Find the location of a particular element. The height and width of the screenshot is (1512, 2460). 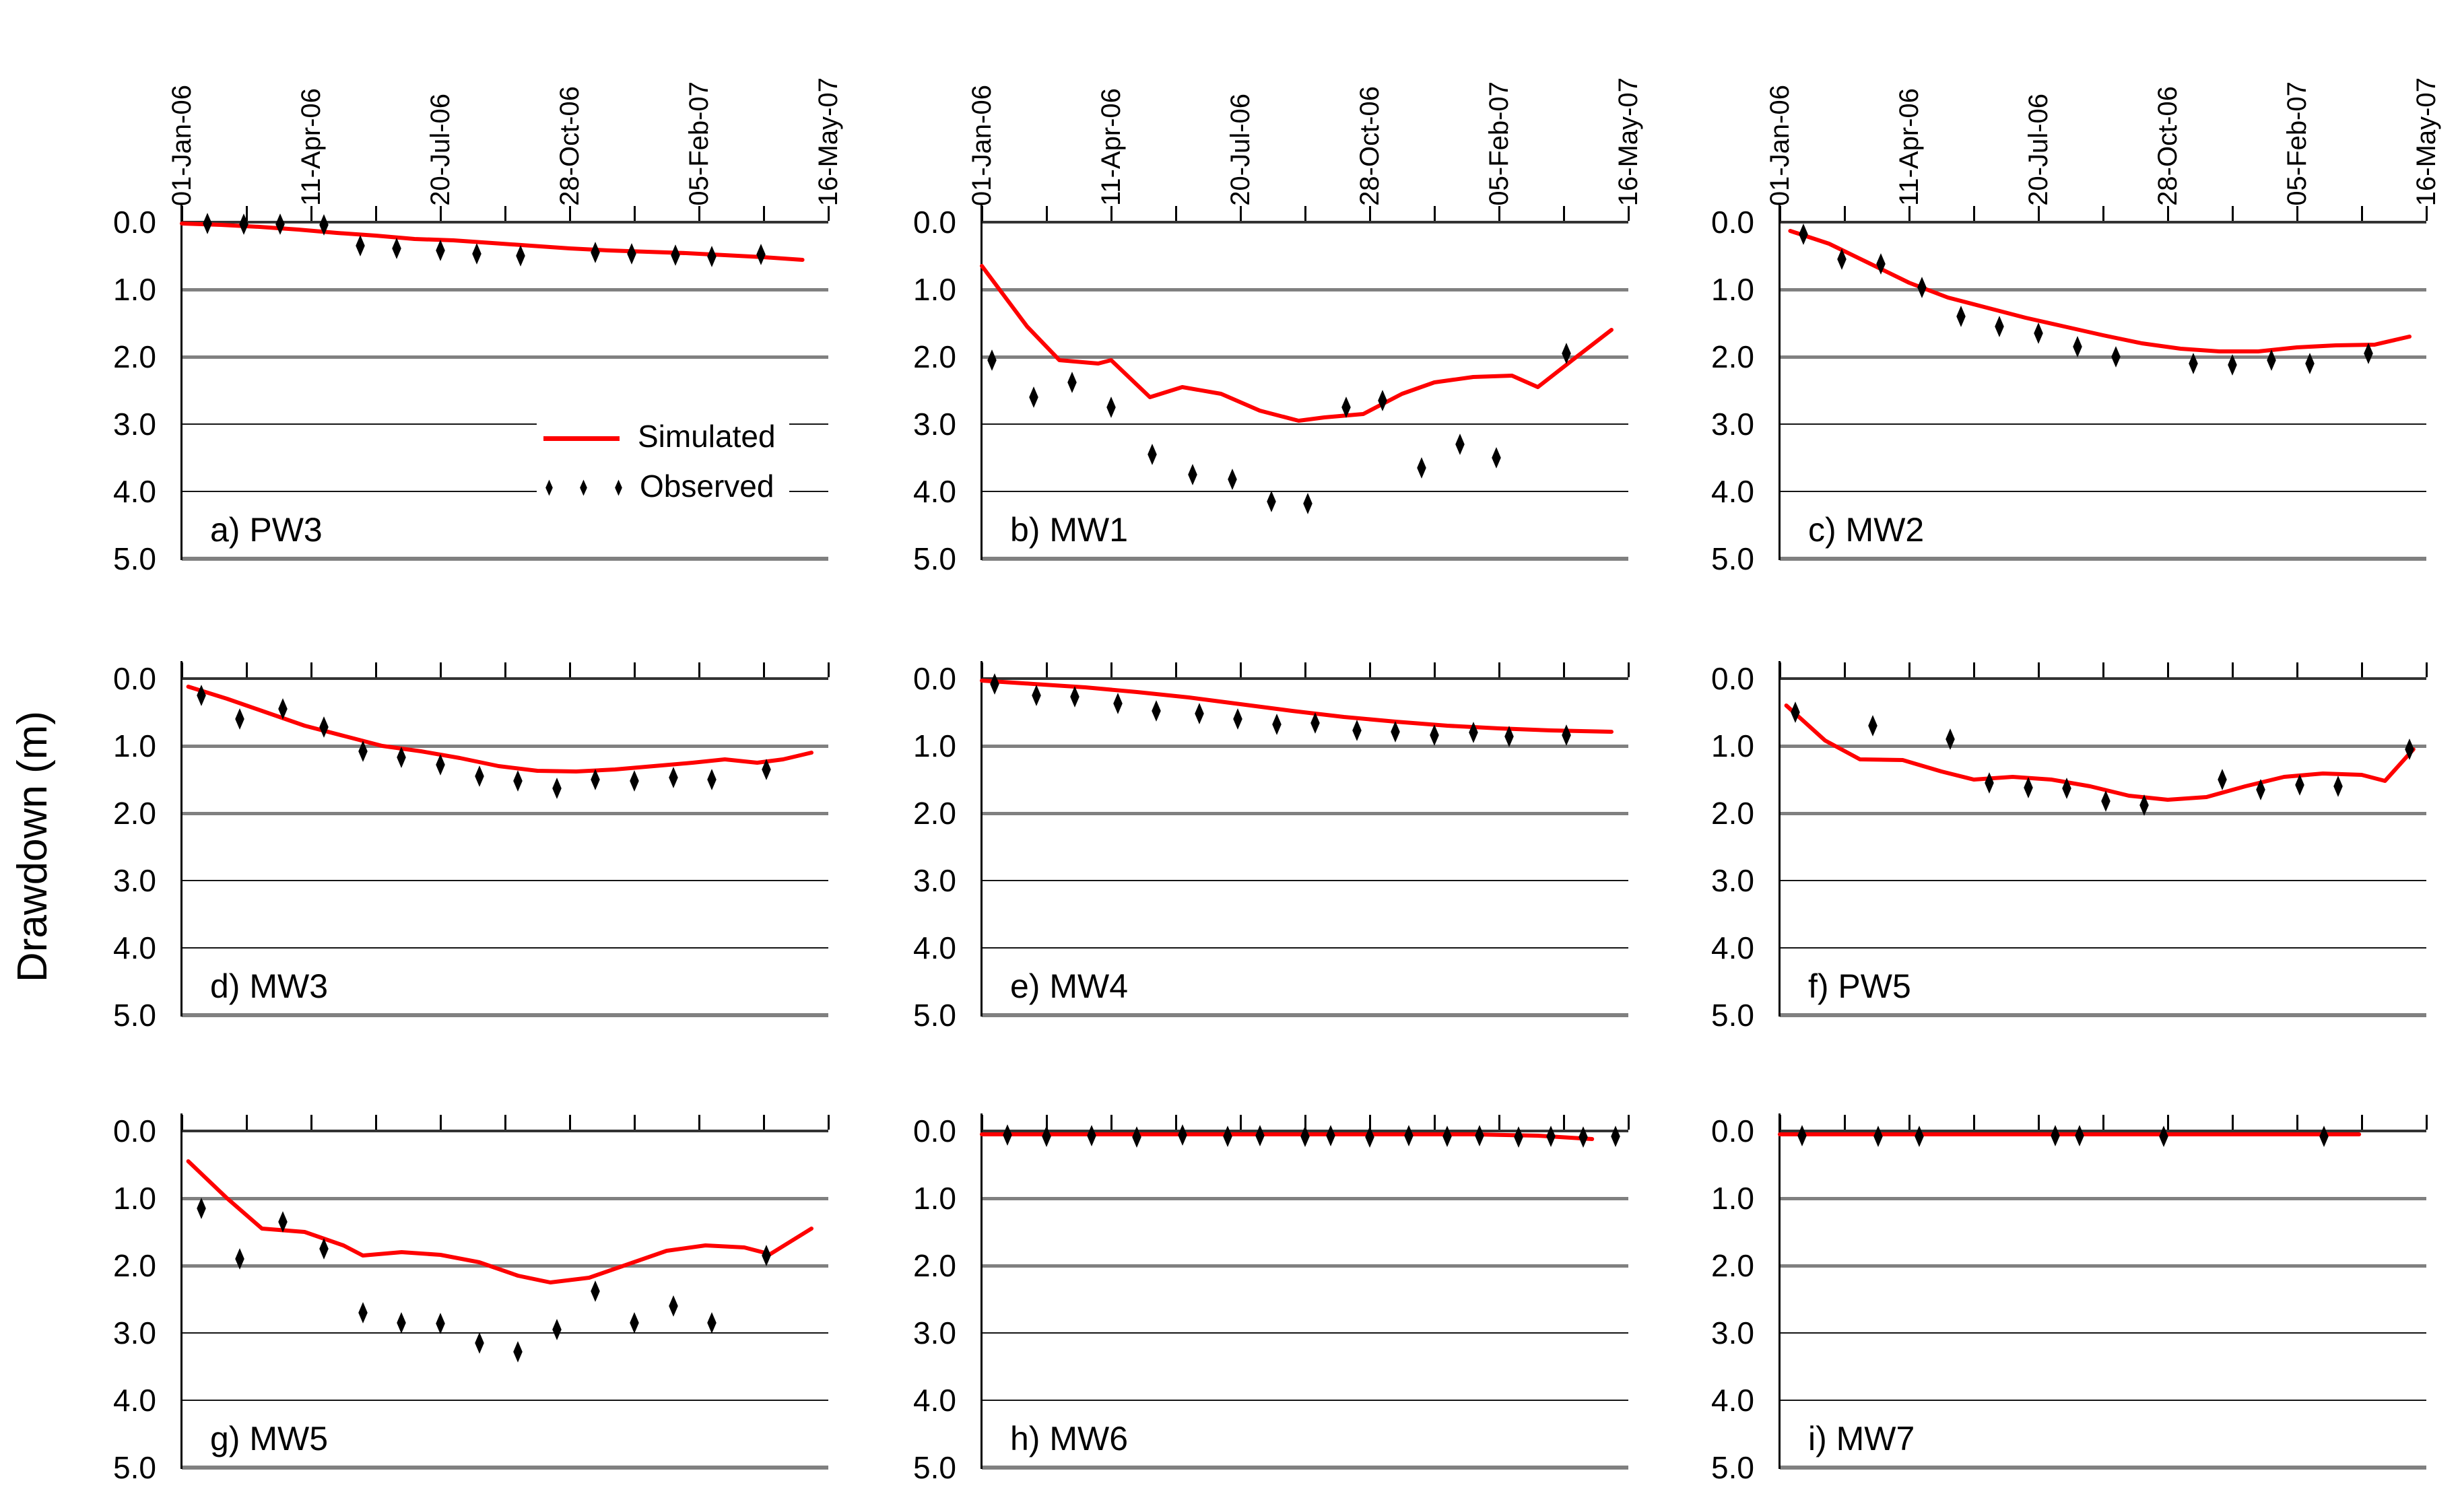

x-axis-label-text: 20-Jul-06 is located at coordinates (1240, 150).